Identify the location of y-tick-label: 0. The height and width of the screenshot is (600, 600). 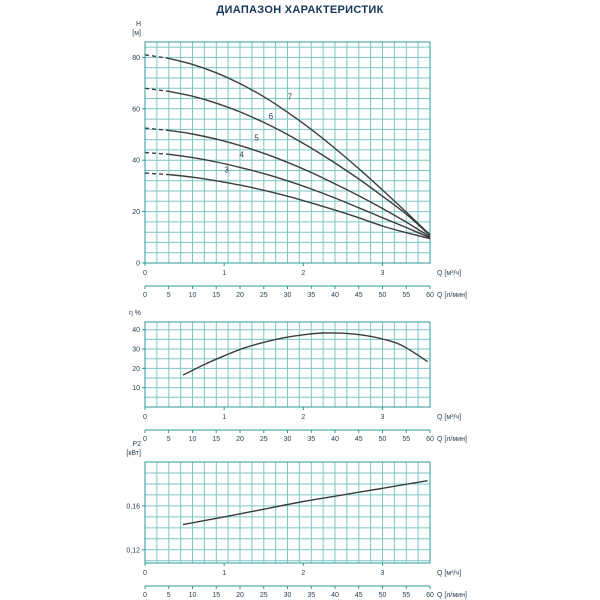
(138, 264).